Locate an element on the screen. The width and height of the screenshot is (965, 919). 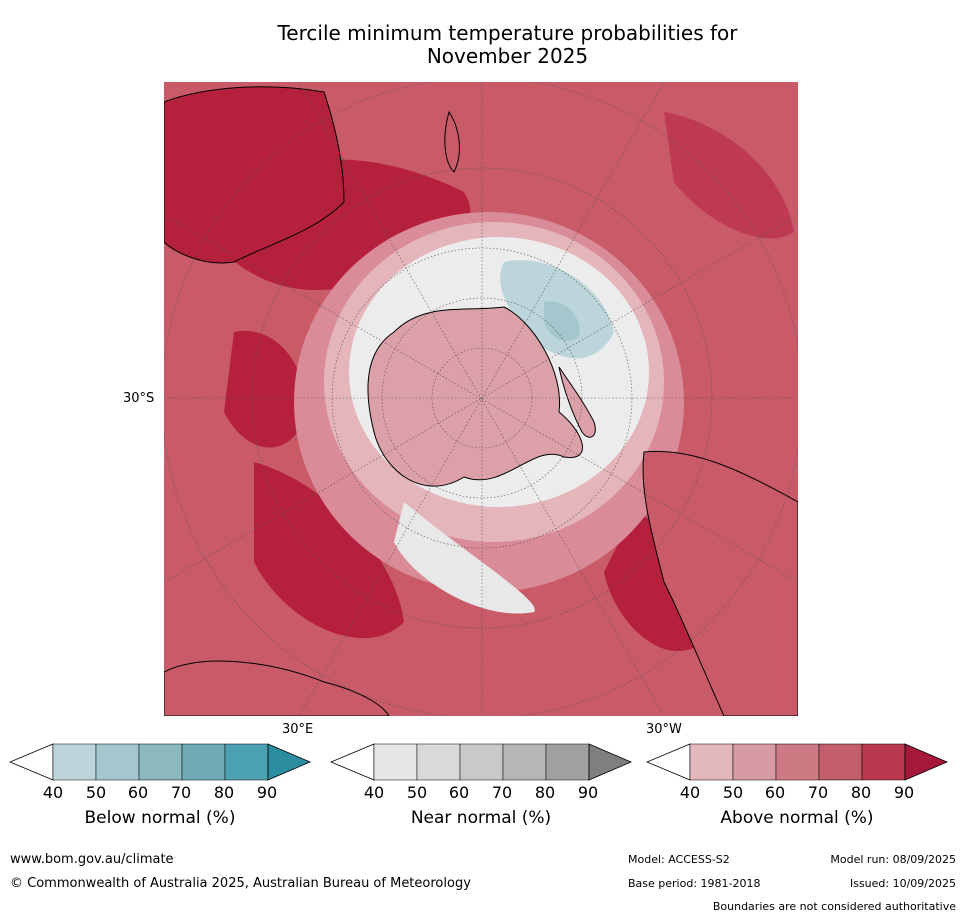
lon-label-30w: 30°W is located at coordinates (664, 729).